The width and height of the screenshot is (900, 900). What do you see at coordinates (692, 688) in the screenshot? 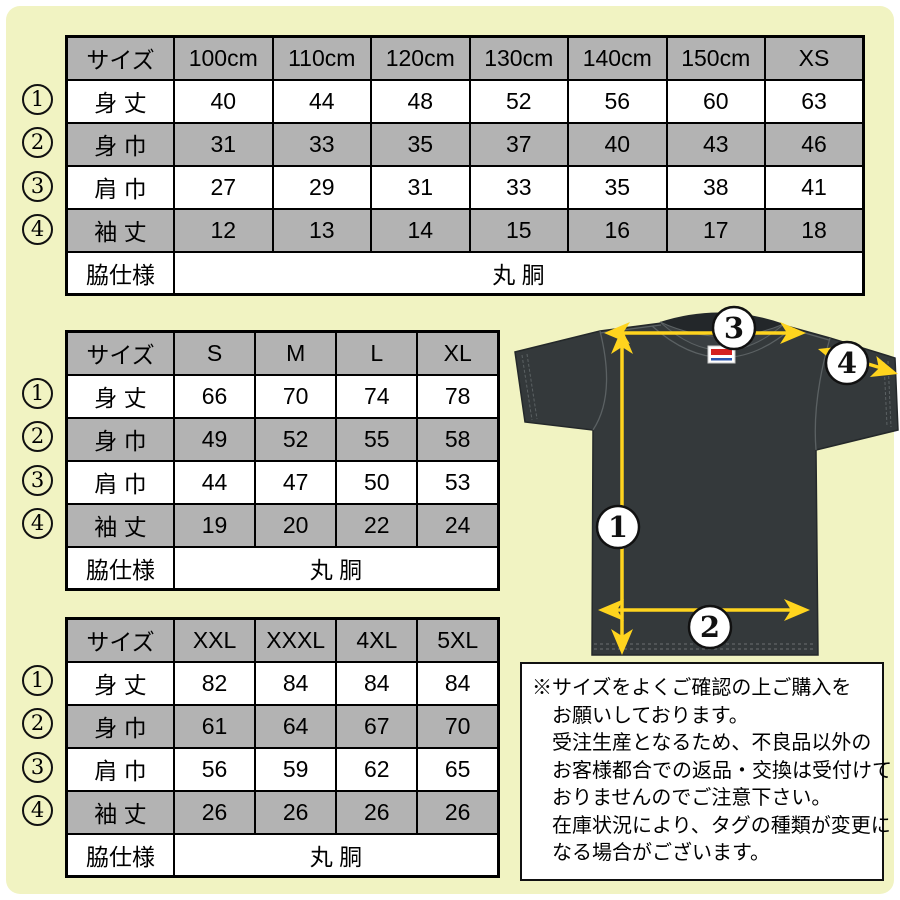
I see `note-line: ※サイズをよくご確認の上ご購入を` at bounding box center [692, 688].